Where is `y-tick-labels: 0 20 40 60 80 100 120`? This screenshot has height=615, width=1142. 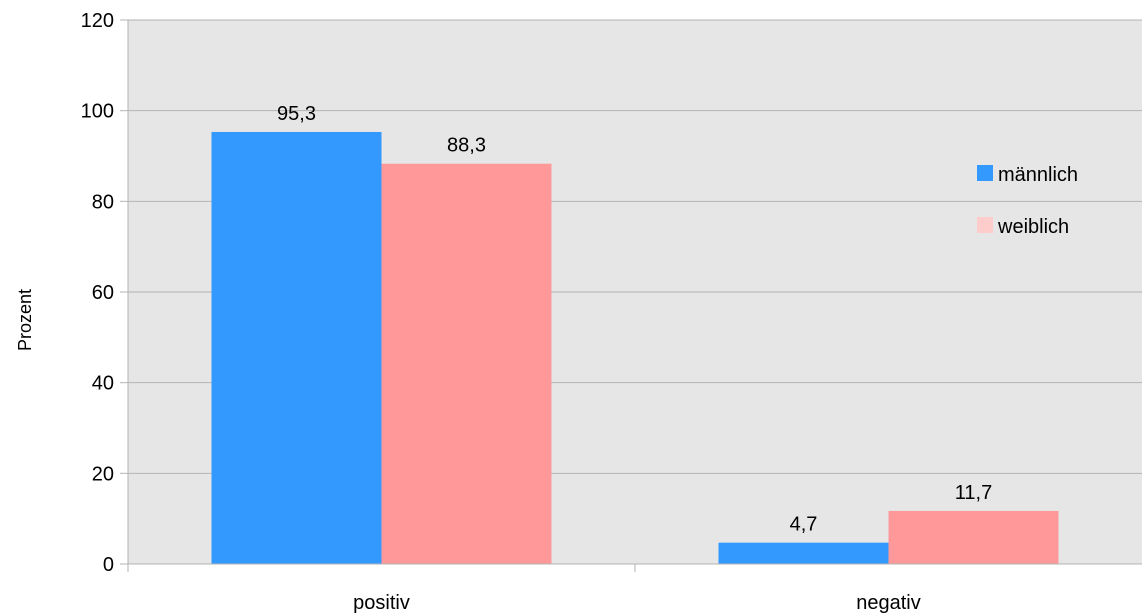
y-tick-labels: 0 20 40 60 80 100 120 is located at coordinates (97, 293).